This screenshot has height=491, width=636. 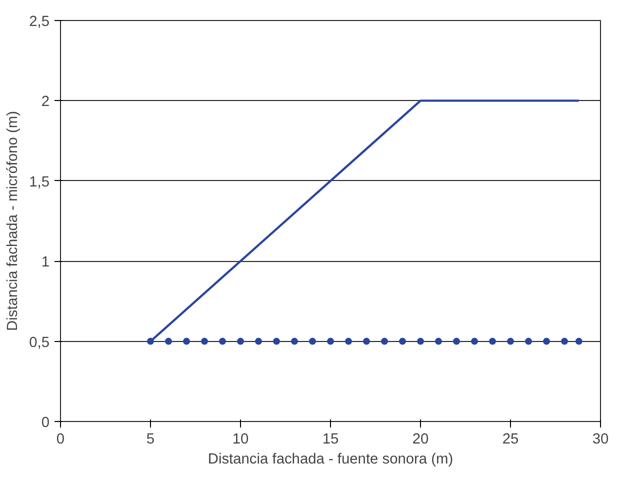 I want to click on x-axis-title: Distancia fachada - fuente sonora (m), so click(x=331, y=460).